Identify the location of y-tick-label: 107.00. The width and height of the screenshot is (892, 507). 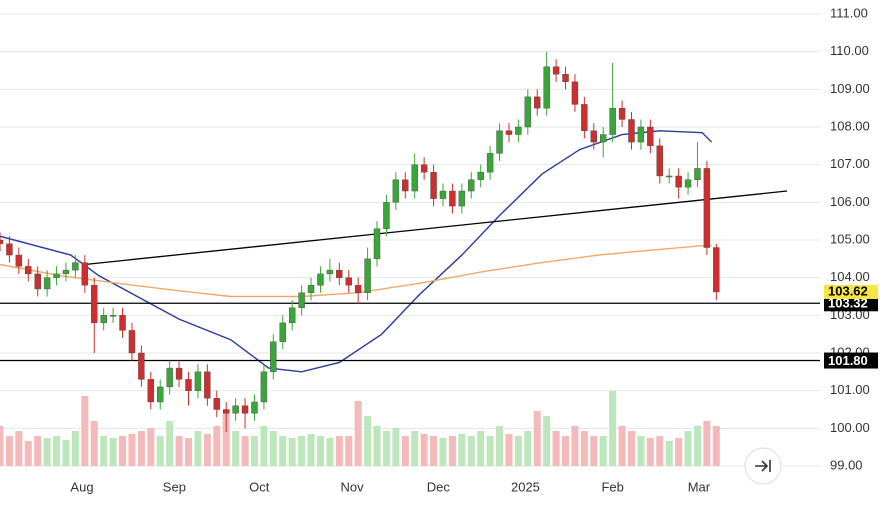
(850, 163).